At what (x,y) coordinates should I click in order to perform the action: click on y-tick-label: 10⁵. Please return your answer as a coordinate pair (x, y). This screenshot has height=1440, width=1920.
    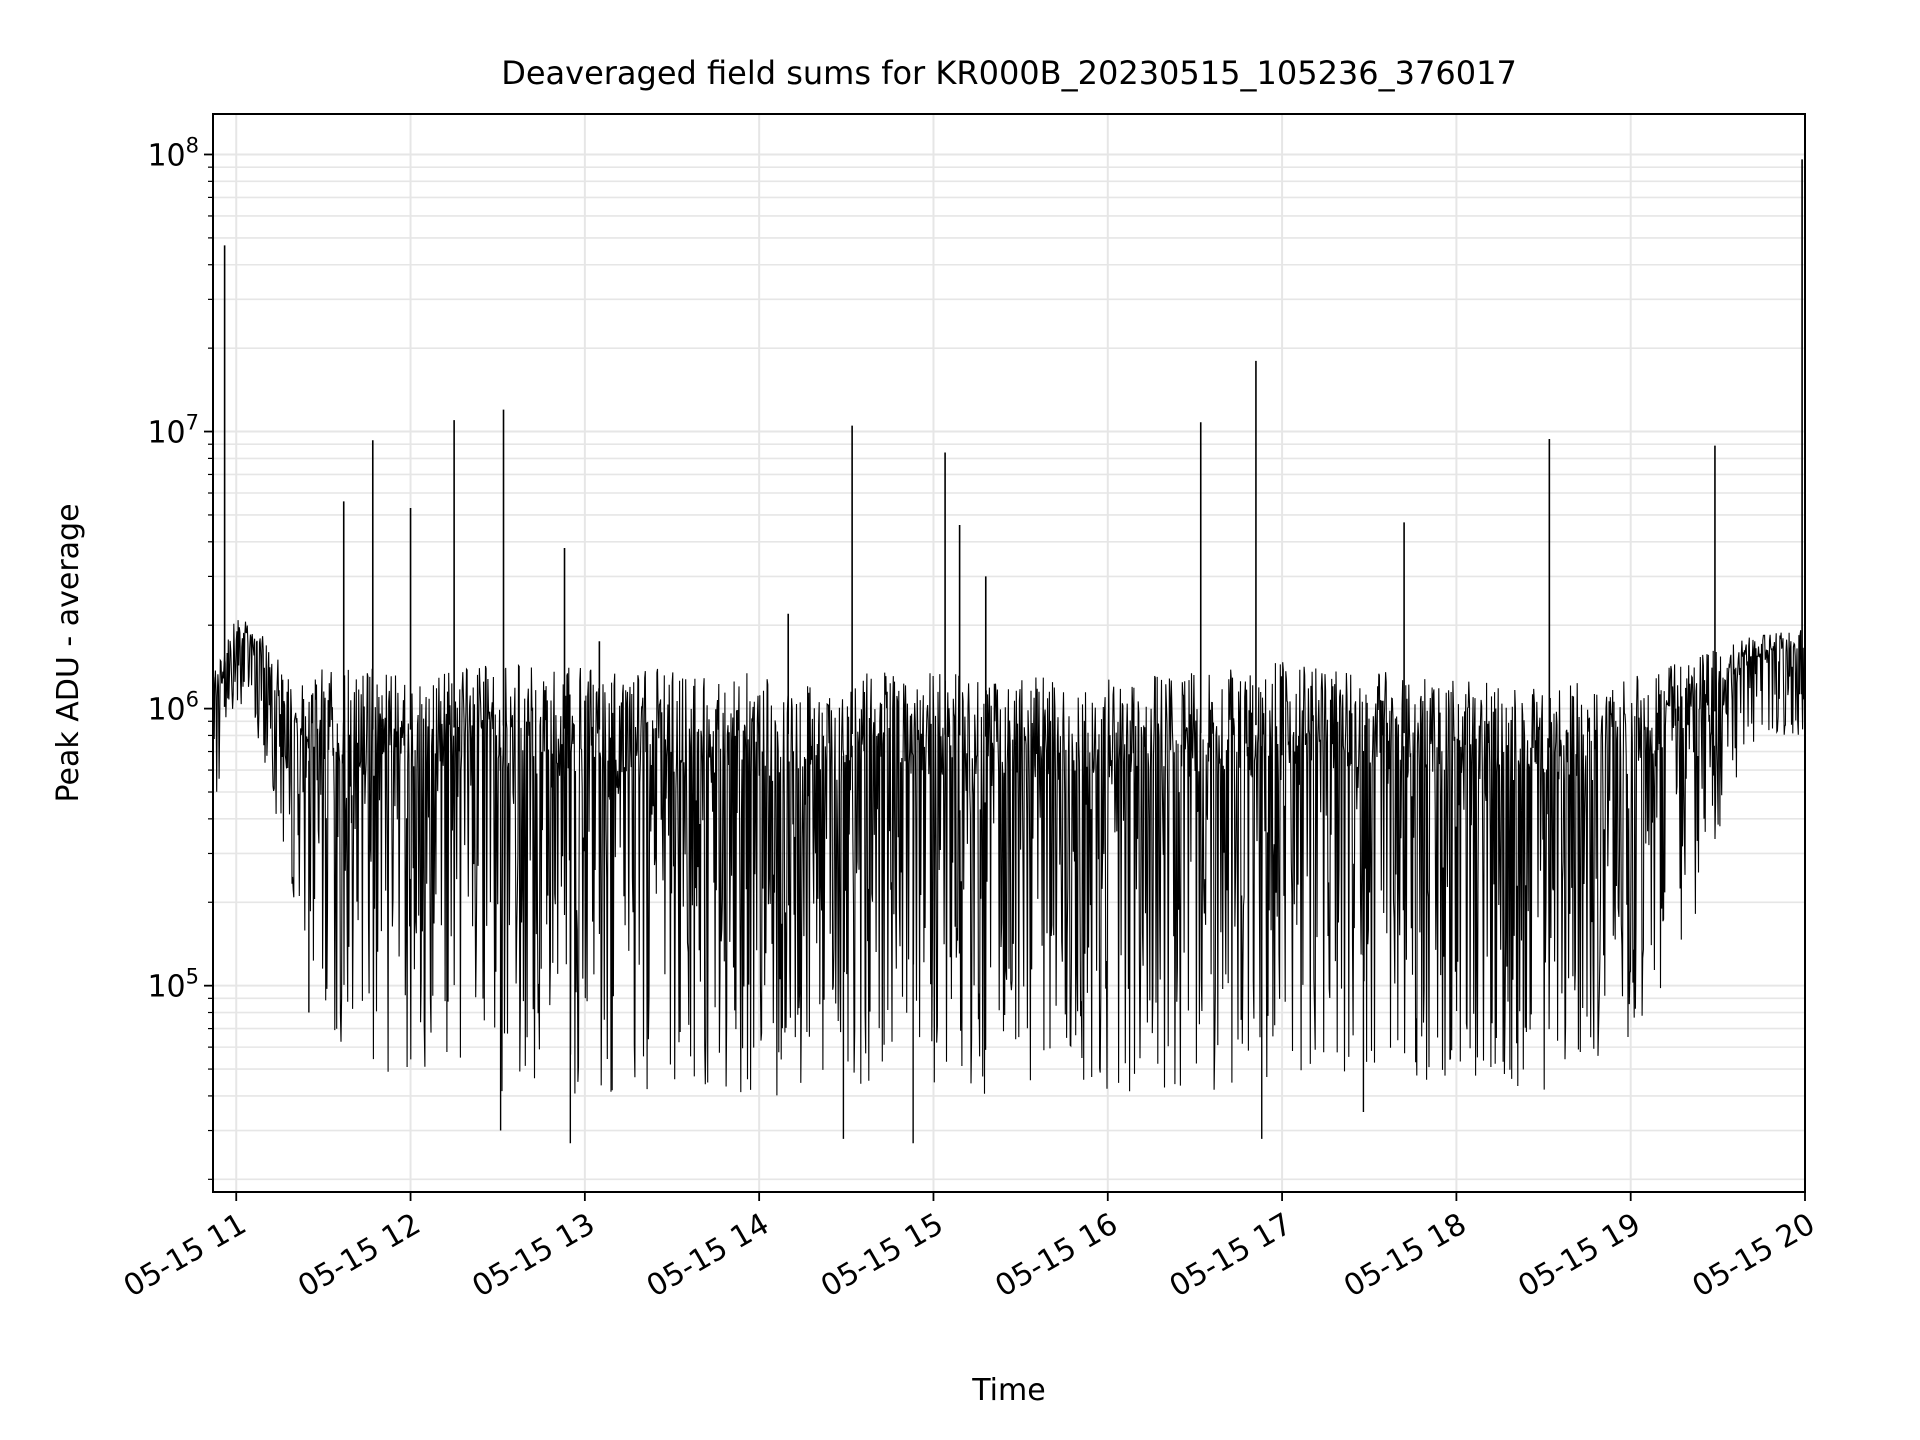
    Looking at the image, I should click on (173, 985).